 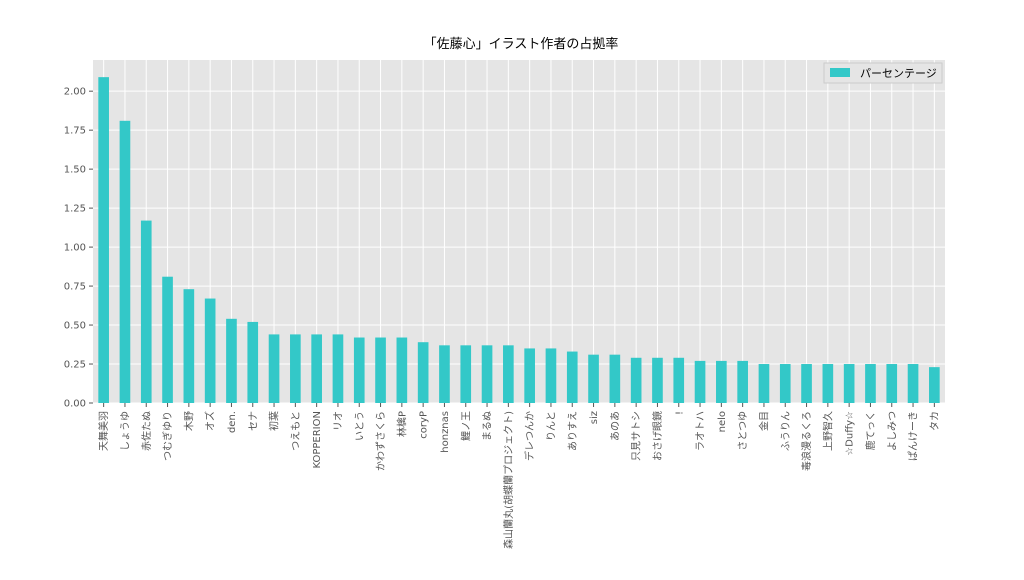 I want to click on legend-label: パーセンテージ, so click(x=898, y=73).